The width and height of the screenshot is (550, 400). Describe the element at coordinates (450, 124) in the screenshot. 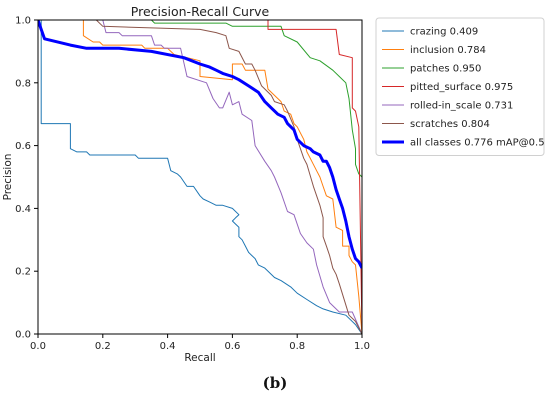

I see `legend-label: scratches 0.804` at that location.